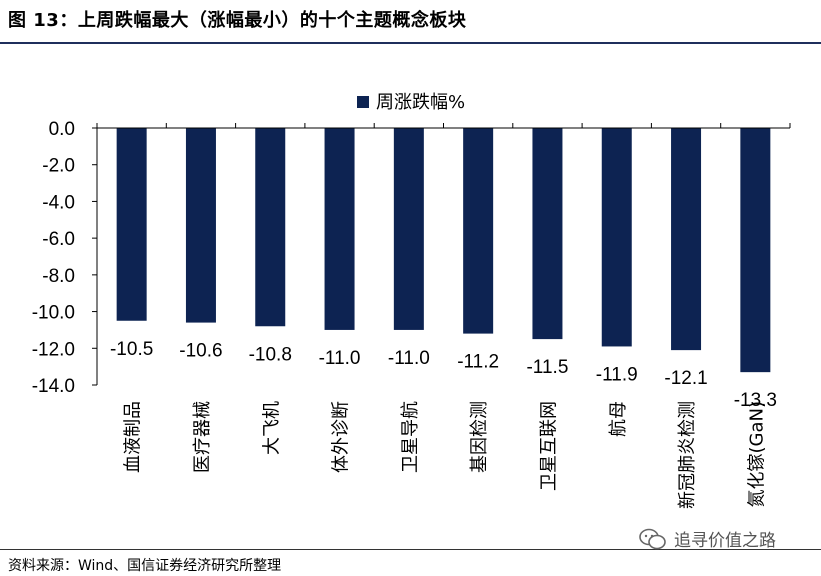 The image size is (821, 576). What do you see at coordinates (58, 202) in the screenshot?
I see `y-tick-label: -4.0` at bounding box center [58, 202].